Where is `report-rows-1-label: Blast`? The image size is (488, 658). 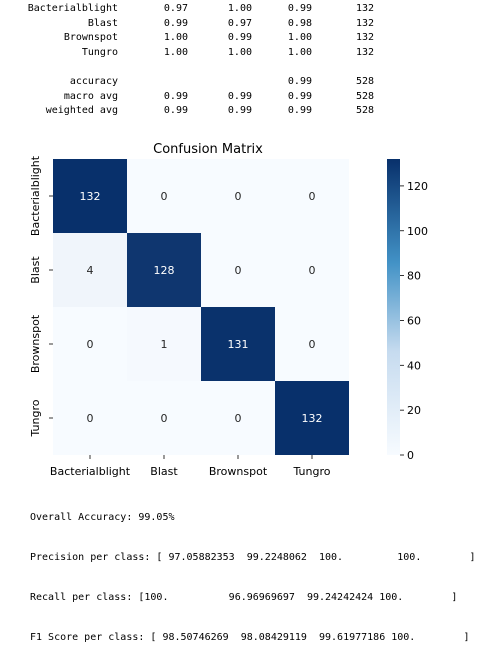 report-rows-1-label: Blast is located at coordinates (103, 23).